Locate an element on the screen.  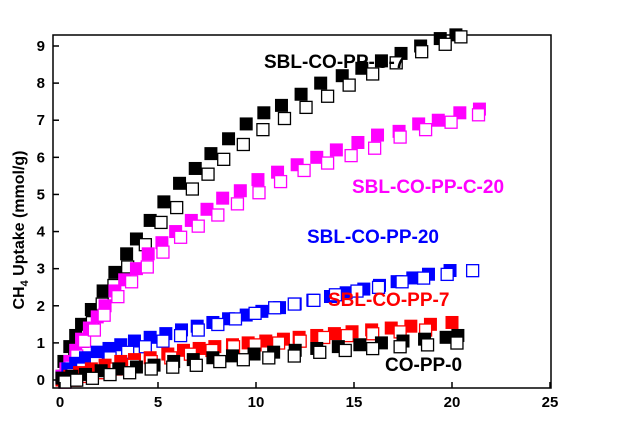
y-tick-label: 3 is located at coordinates (41, 269).